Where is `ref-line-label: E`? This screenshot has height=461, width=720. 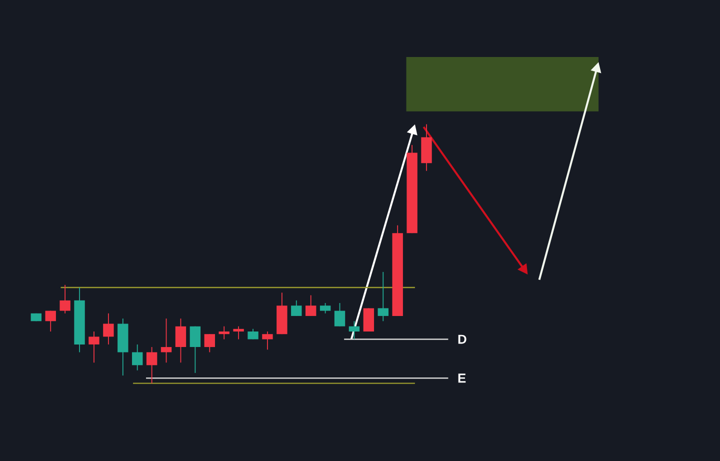
ref-line-label: E is located at coordinates (462, 378).